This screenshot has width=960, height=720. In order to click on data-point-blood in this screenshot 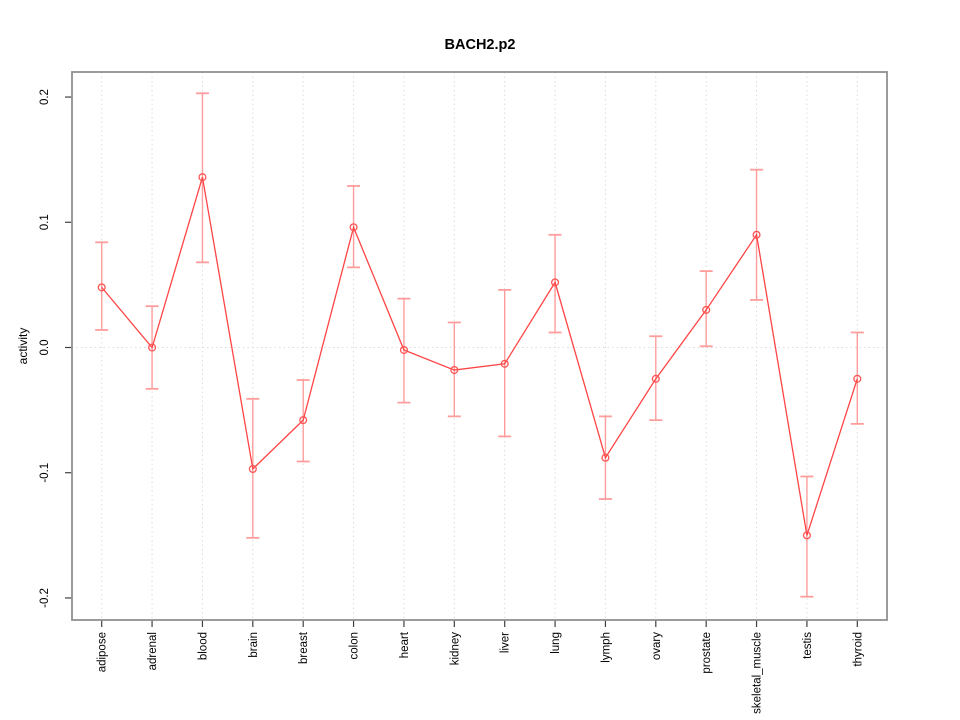, I will do `click(202, 177)`.